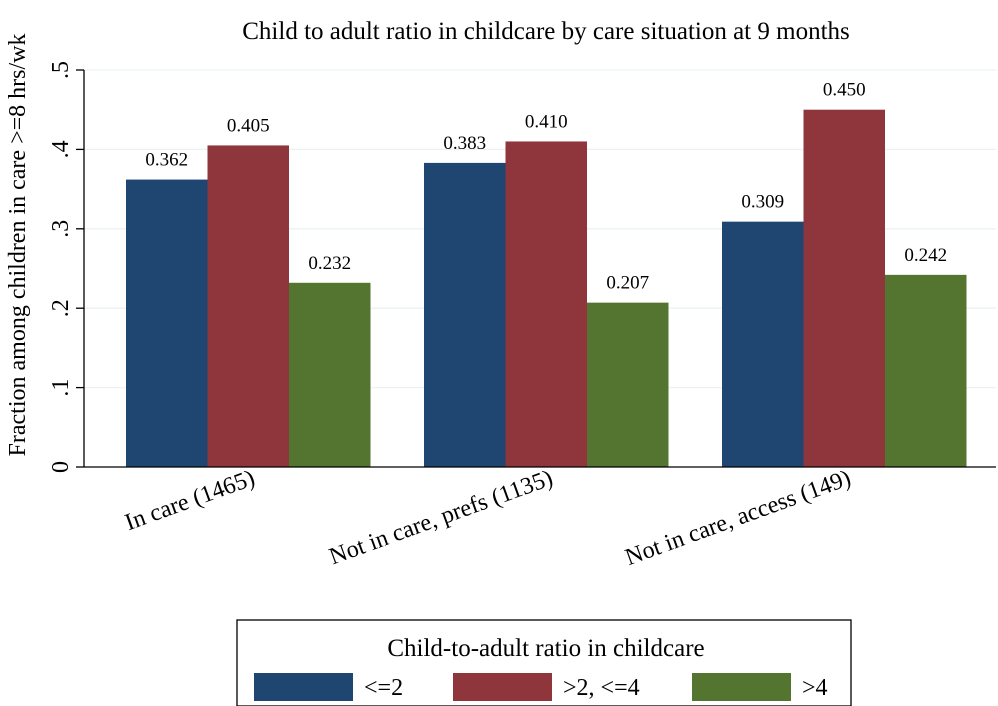  Describe the element at coordinates (441, 517) in the screenshot. I see `x-tick-label: Not in care, prefs (1135)` at that location.